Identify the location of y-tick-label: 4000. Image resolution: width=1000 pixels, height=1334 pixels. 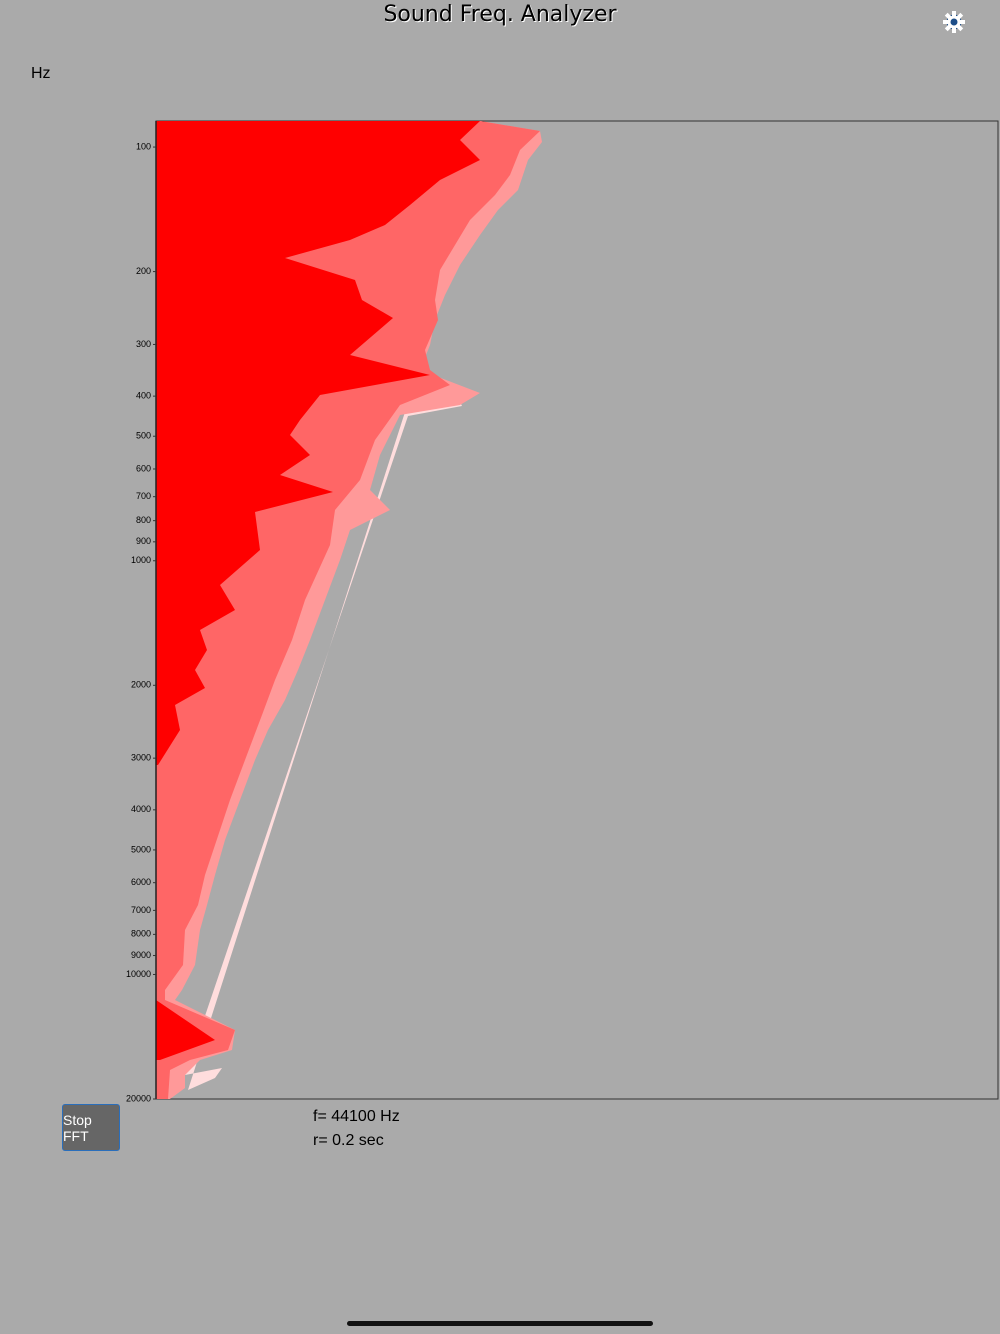
(141, 809).